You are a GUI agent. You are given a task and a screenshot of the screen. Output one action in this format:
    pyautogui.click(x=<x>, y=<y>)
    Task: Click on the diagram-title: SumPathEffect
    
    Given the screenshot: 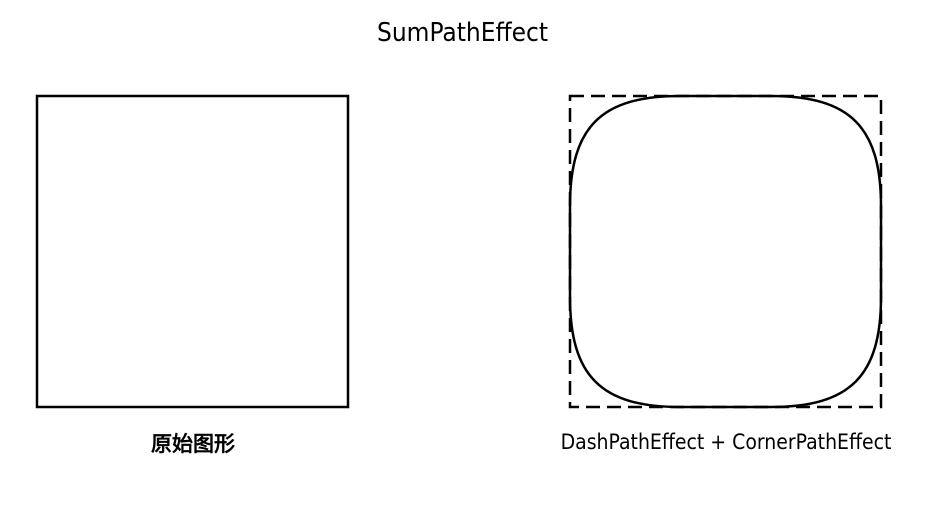 What is the action you would take?
    pyautogui.click(x=462, y=33)
    